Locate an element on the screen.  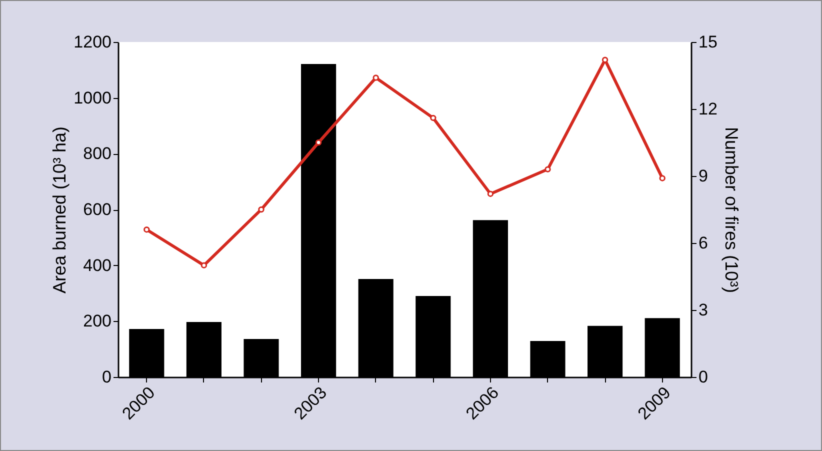
y-tick-label: 600 is located at coordinates (97, 209).